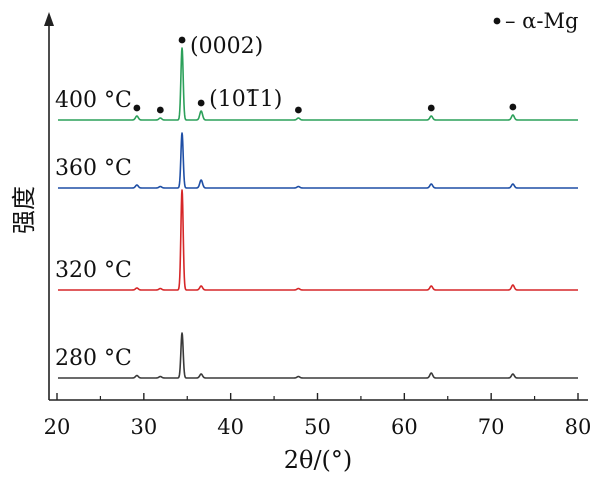  I want to click on y-axis-arrow, so click(49, 19).